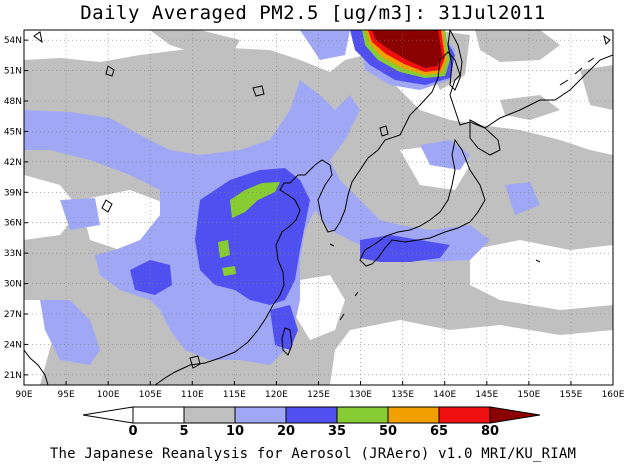 The image size is (626, 466). Describe the element at coordinates (66, 395) in the screenshot. I see `lon-tick-label: 95E` at that location.